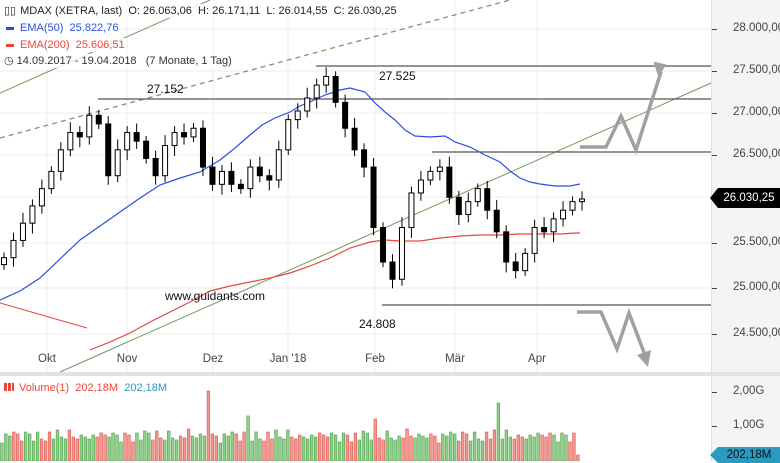 This screenshot has height=463, width=780. Describe the element at coordinates (745, 198) in the screenshot. I see `current-price-tag: 26.030,25` at that location.